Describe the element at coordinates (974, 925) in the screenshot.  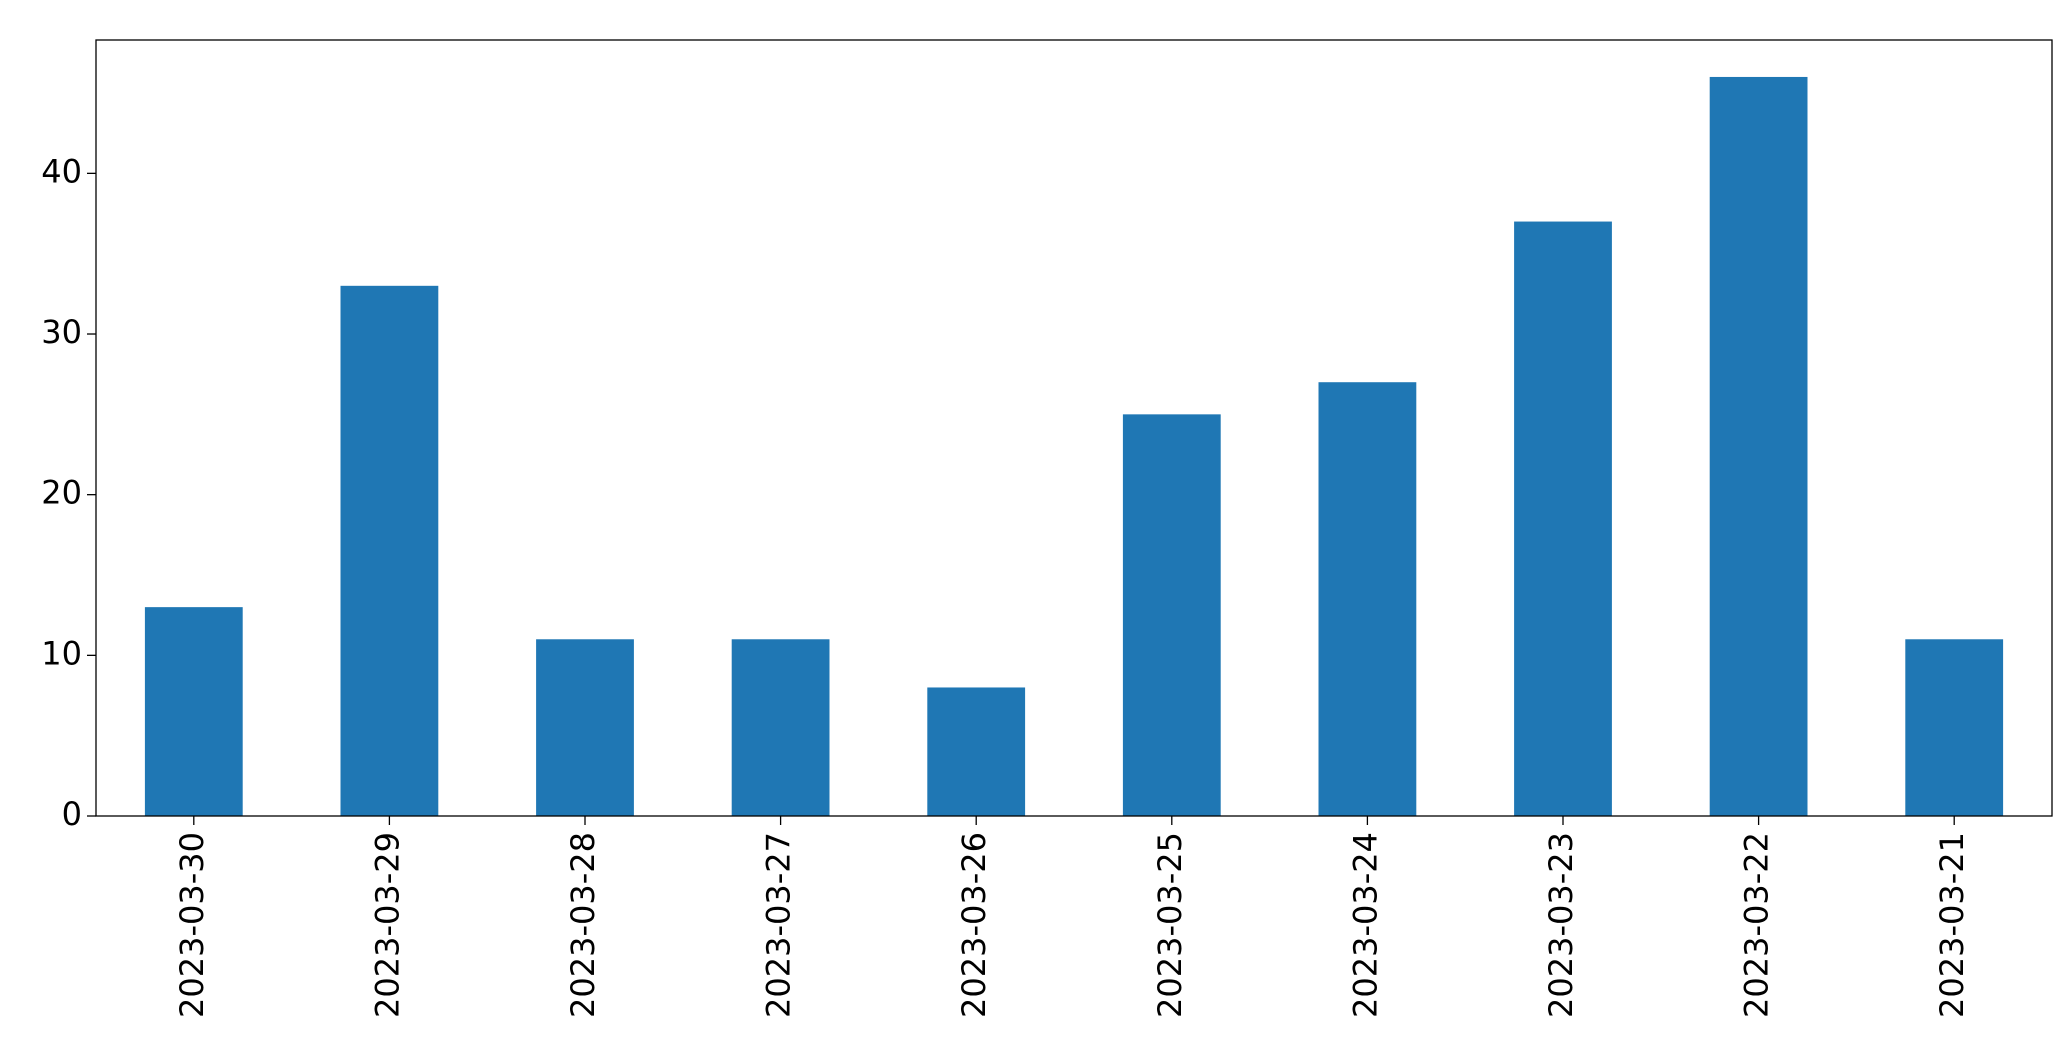
I see `x-tick-label: 2023-03-26` at that location.